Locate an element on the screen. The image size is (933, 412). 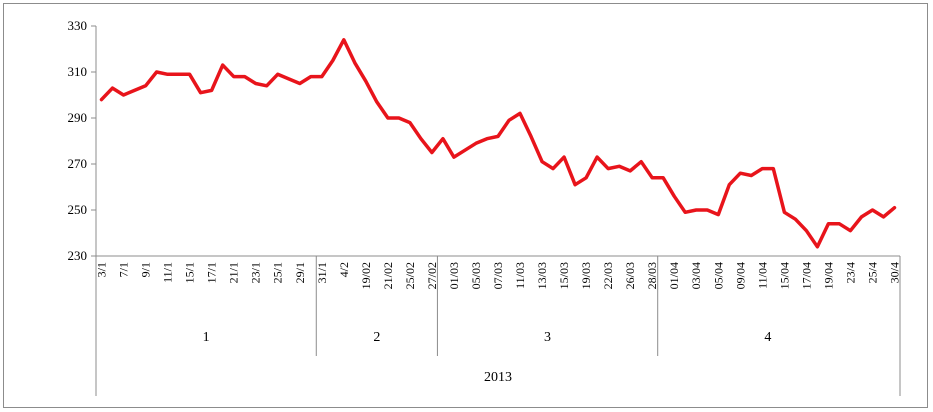
x-tick-label: 27/02 is located at coordinates (432, 275).